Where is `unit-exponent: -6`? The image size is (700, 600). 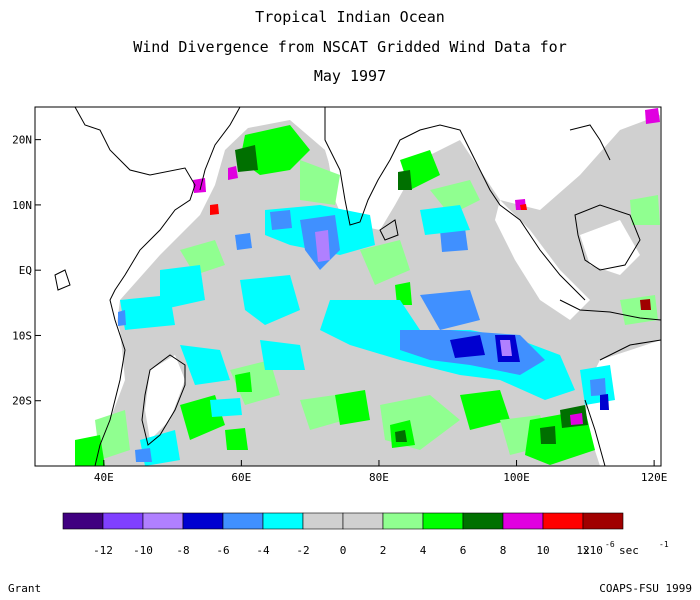
unit-exponent: -6 is located at coordinates (610, 544).